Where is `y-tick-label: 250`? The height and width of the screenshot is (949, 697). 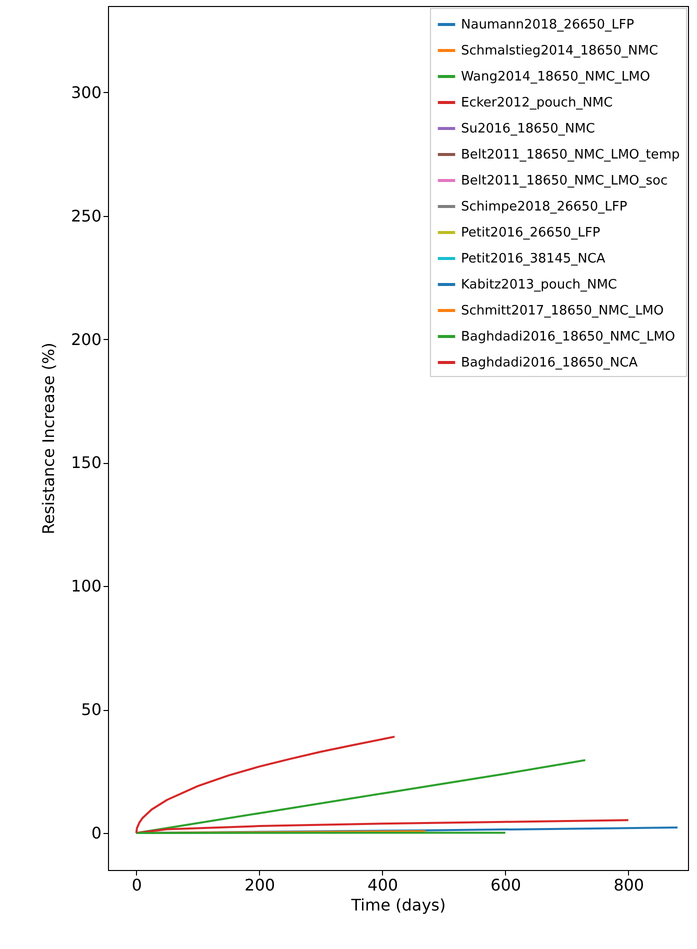
y-tick-label: 250 is located at coordinates (86, 216).